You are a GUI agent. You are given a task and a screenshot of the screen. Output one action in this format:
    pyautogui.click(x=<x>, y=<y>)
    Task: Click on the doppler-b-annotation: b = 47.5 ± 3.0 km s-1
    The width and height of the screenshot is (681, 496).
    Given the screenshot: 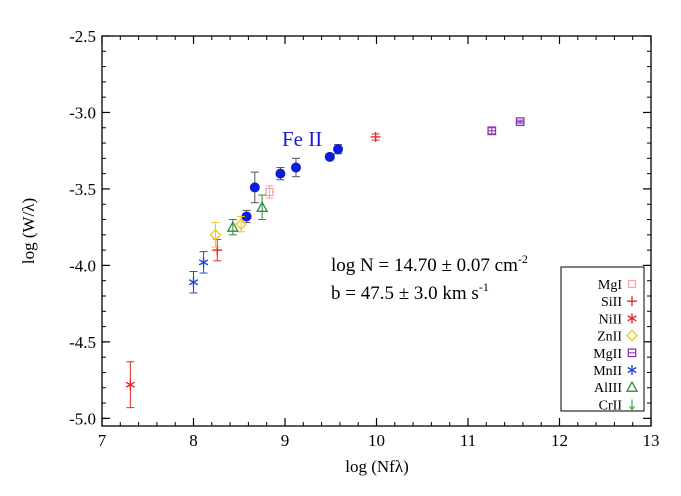 What is the action you would take?
    pyautogui.click(x=410, y=292)
    